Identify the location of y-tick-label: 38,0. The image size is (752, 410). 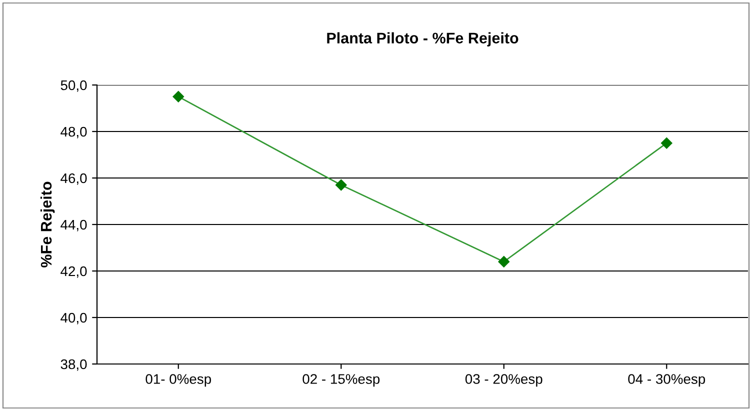
(73, 365).